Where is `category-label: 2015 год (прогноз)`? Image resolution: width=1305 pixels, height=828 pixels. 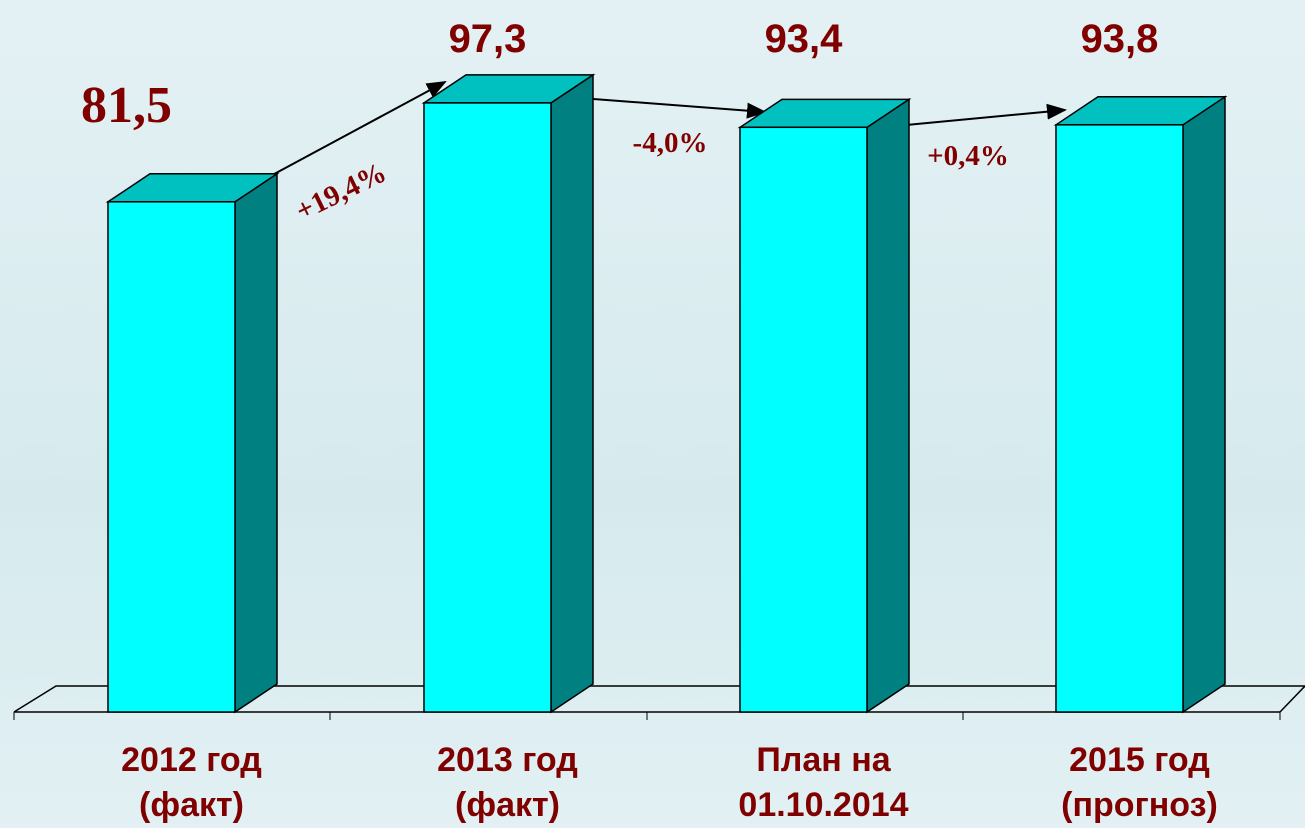
category-label: 2015 год (прогноз) is located at coordinates (1139, 782).